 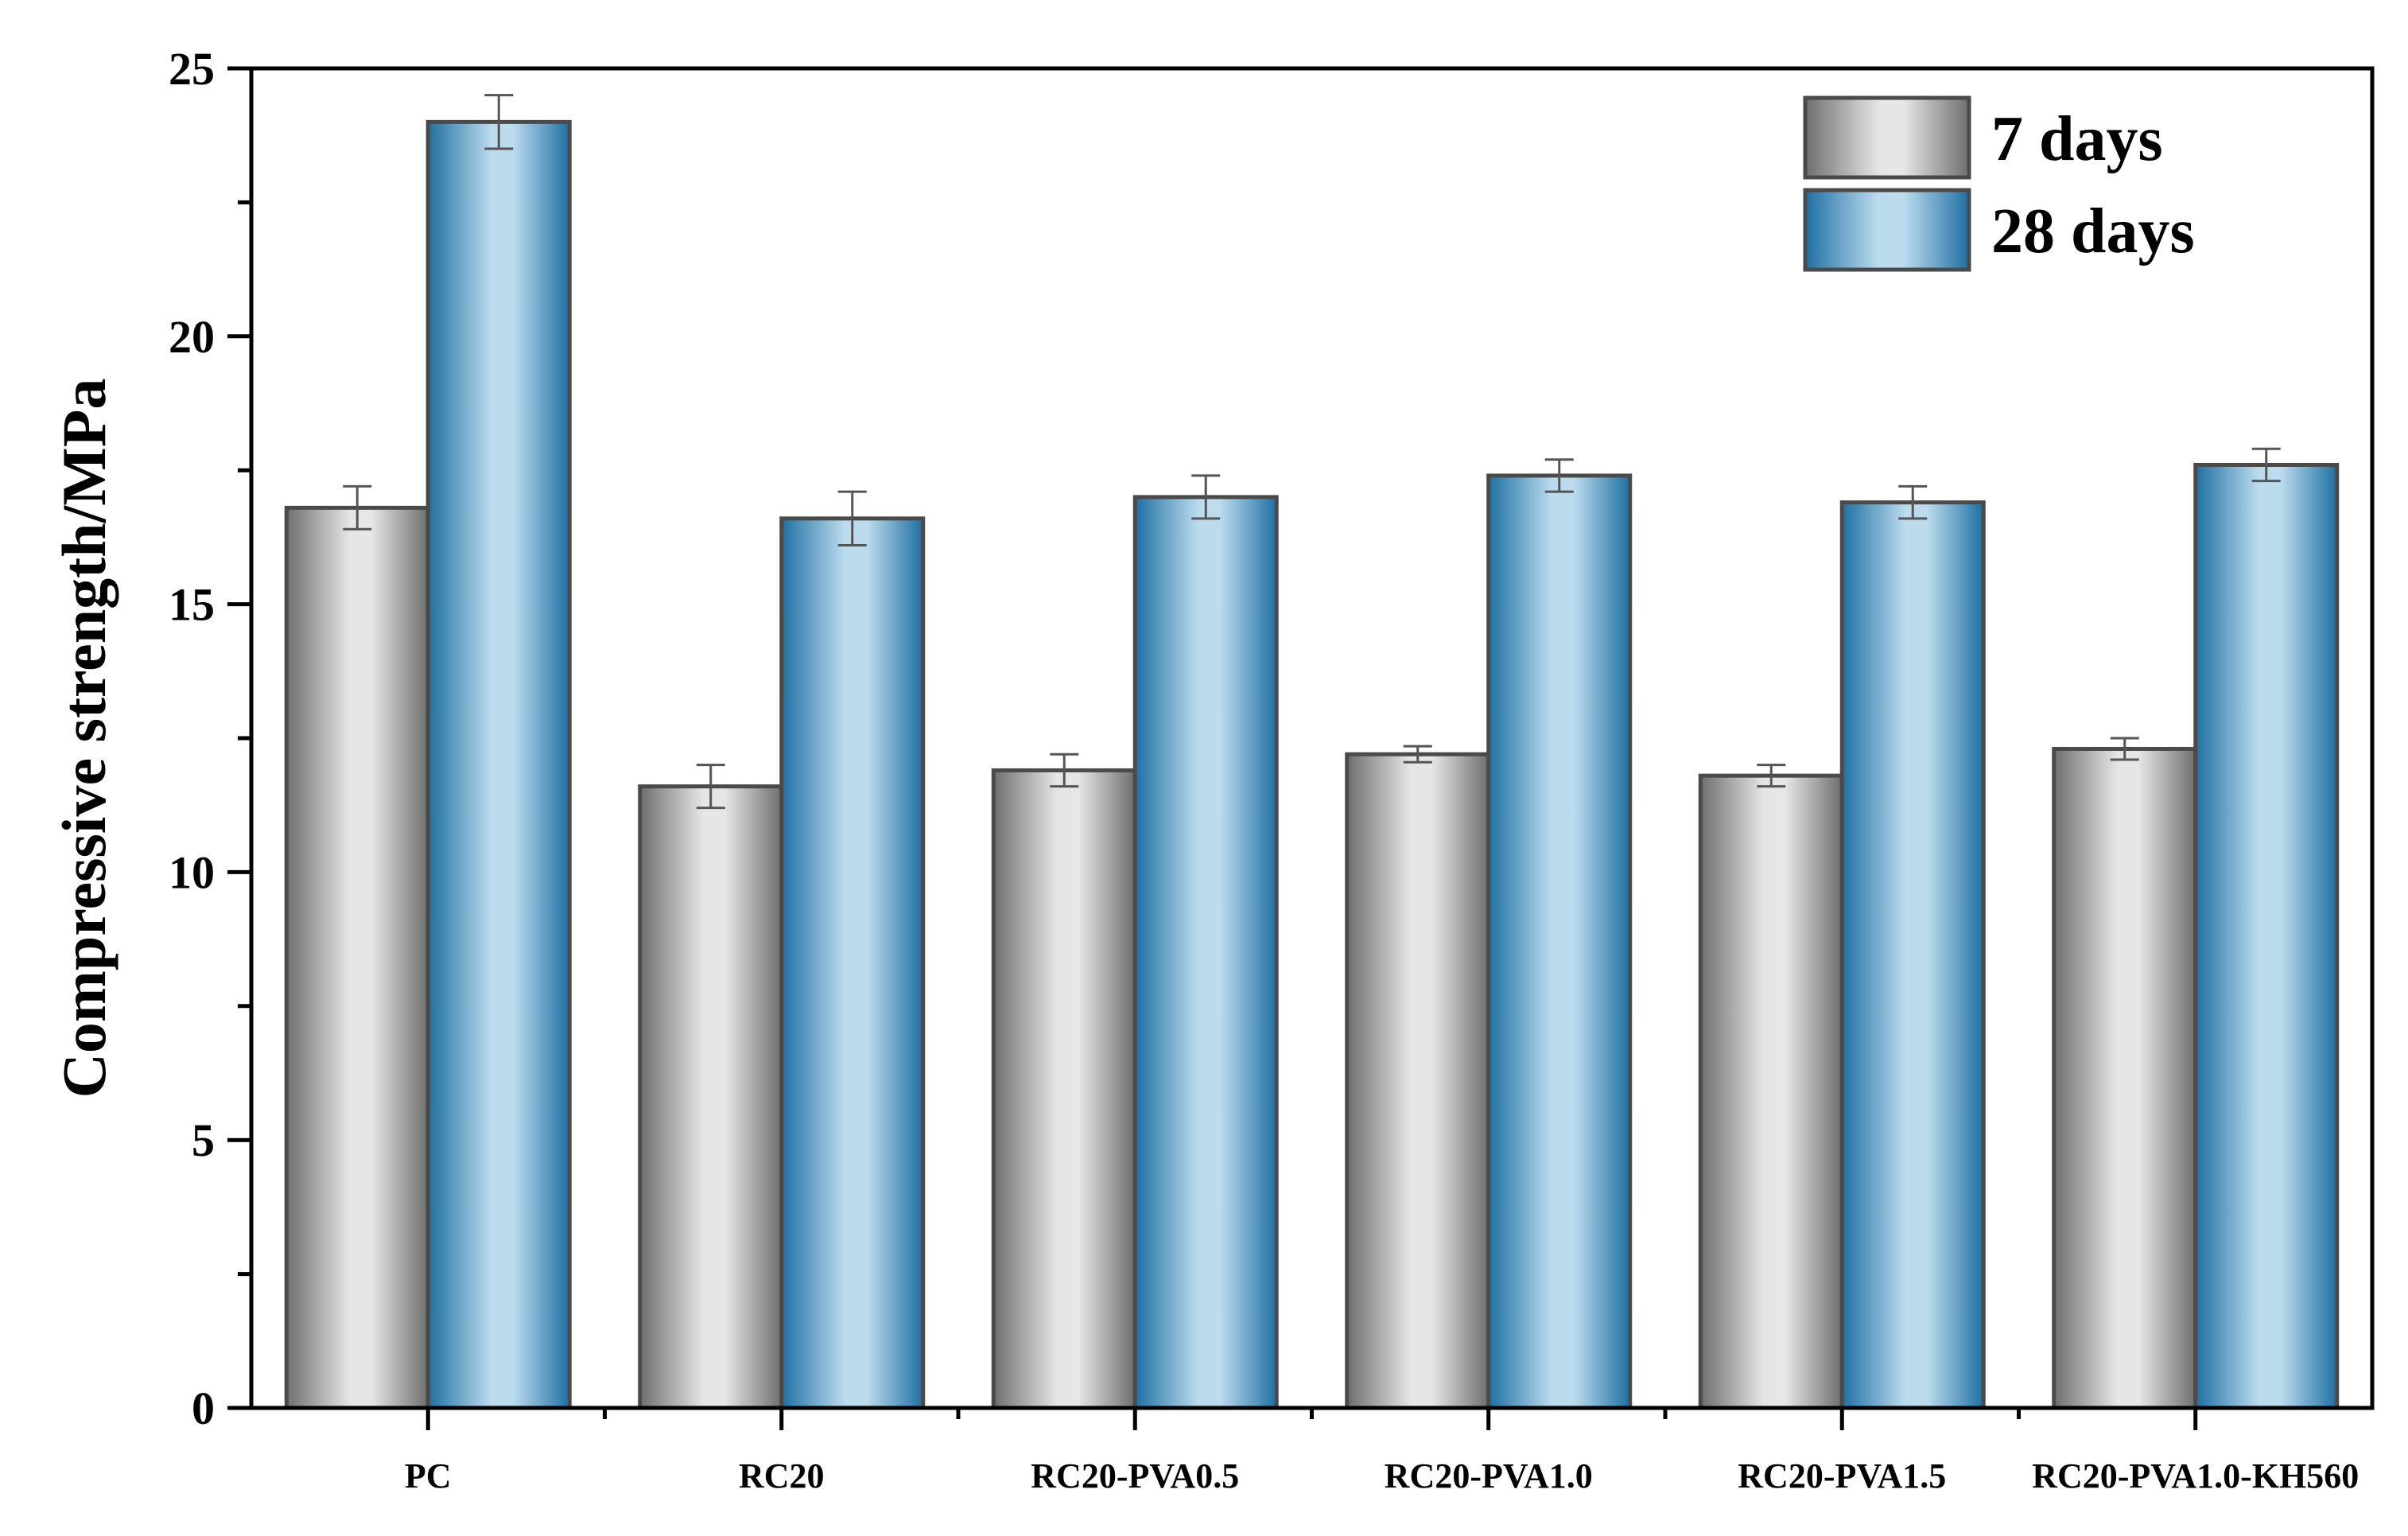 I want to click on legend: 7 days 28 days, so click(x=1999, y=183).